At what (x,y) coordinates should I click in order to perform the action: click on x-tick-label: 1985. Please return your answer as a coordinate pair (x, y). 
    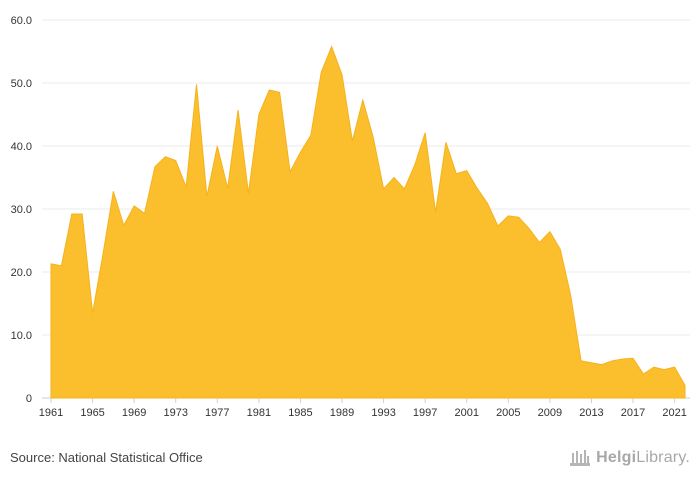
    Looking at the image, I should click on (300, 413).